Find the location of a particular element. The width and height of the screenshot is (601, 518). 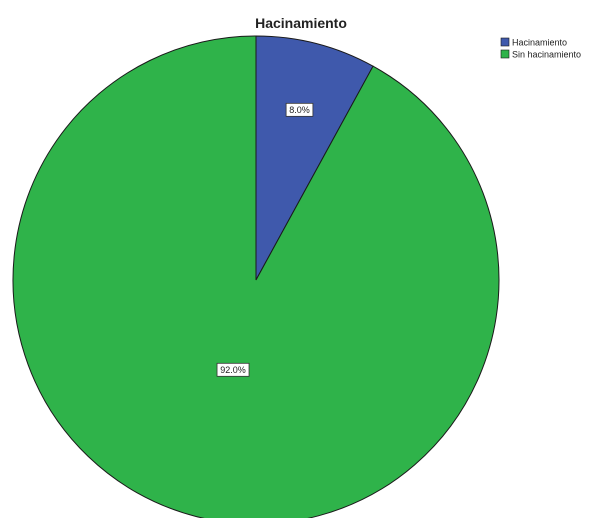

chart-title: Hacinamiento is located at coordinates (301, 23).